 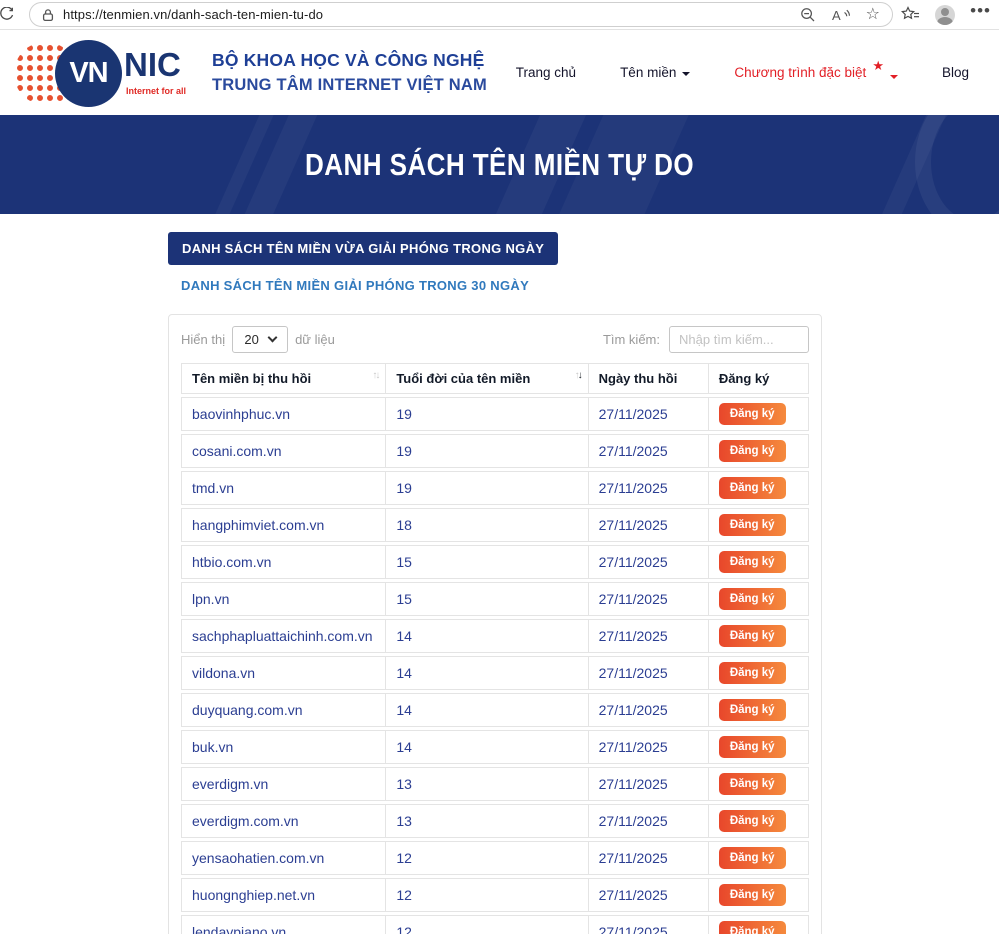 What do you see at coordinates (487, 378) in the screenshot?
I see `column-header-age: Tuổi đời của tên miền ↑↓` at bounding box center [487, 378].